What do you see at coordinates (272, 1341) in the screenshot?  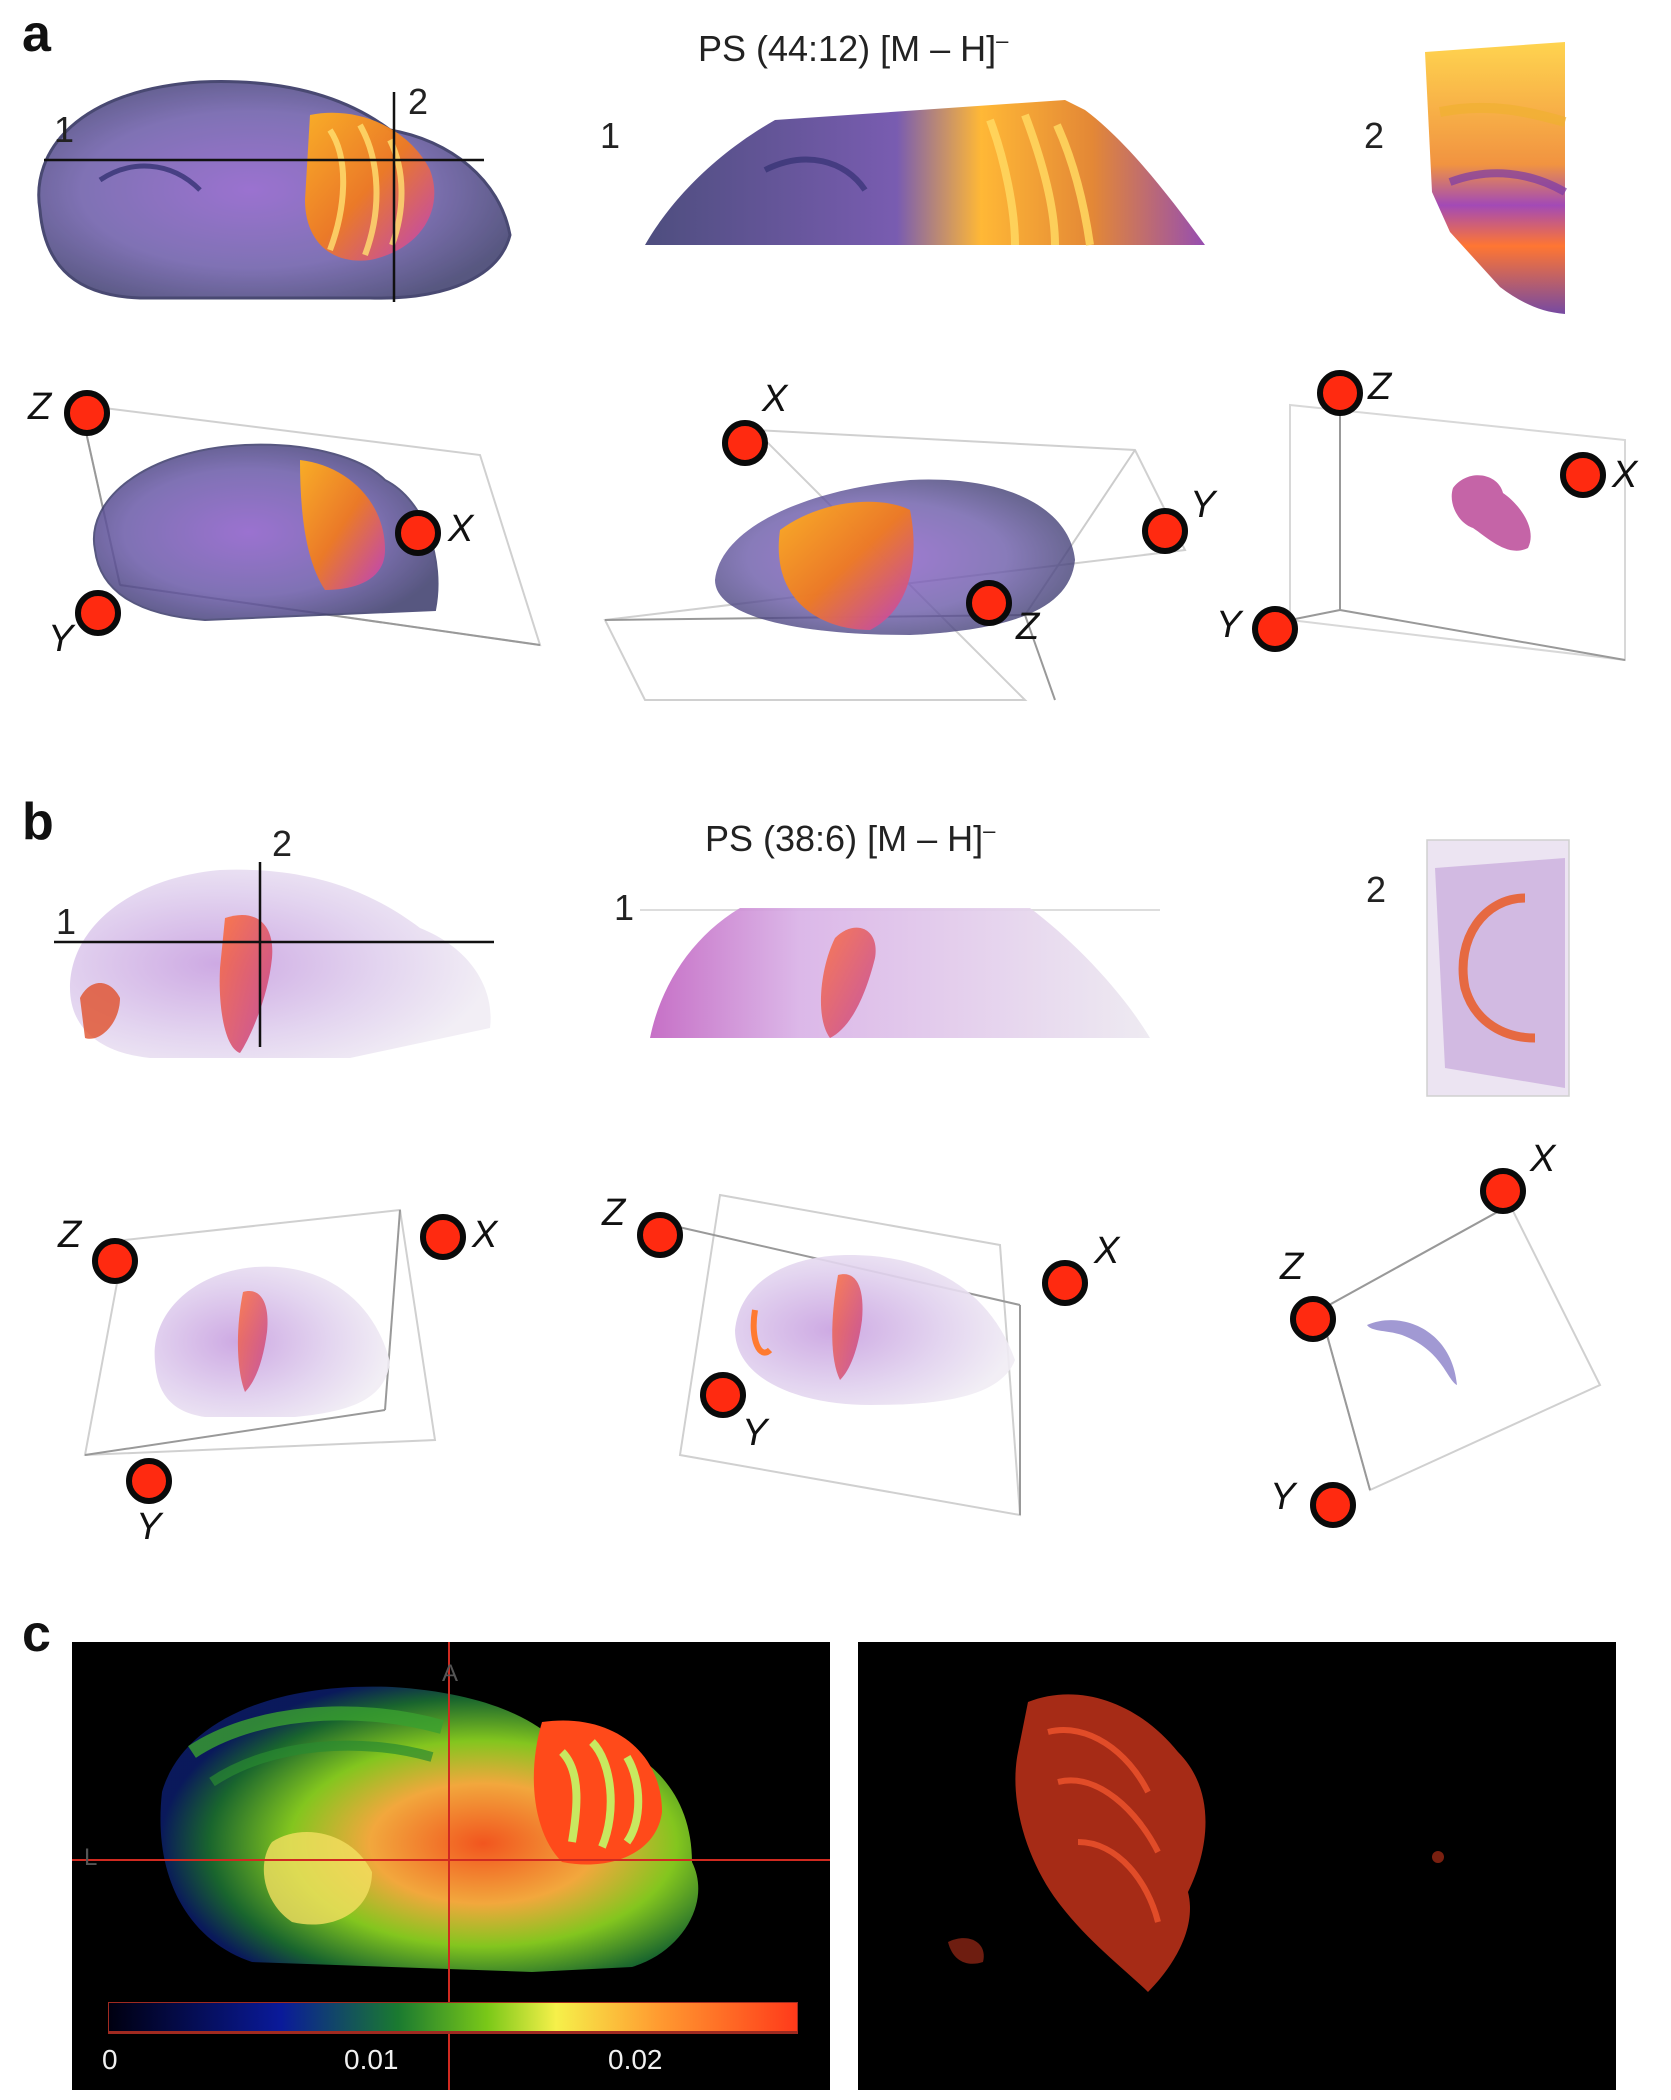 I see `panel-b-3d-view-1-brain` at bounding box center [272, 1341].